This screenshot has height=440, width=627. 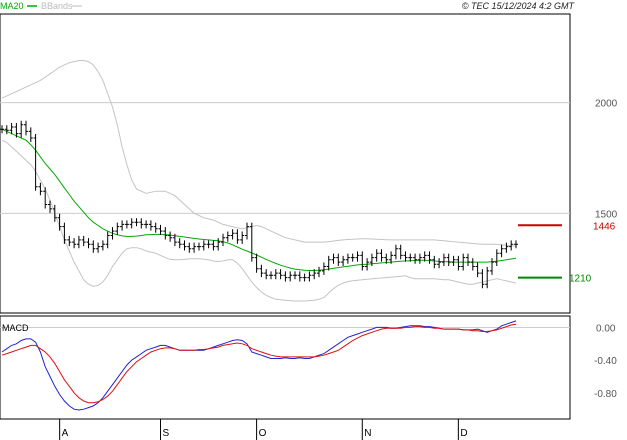 I want to click on macd-tick-neg040: -0.40, so click(x=605, y=361).